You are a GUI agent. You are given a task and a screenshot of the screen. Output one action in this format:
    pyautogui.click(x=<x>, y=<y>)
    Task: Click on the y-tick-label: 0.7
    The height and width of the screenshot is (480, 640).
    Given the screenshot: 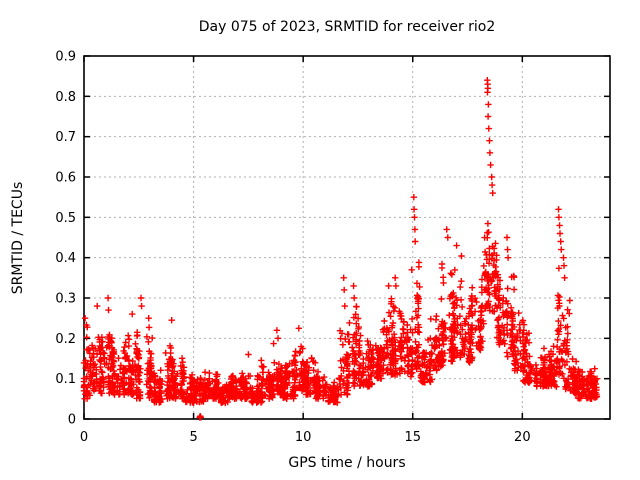 What is the action you would take?
    pyautogui.click(x=65, y=137)
    